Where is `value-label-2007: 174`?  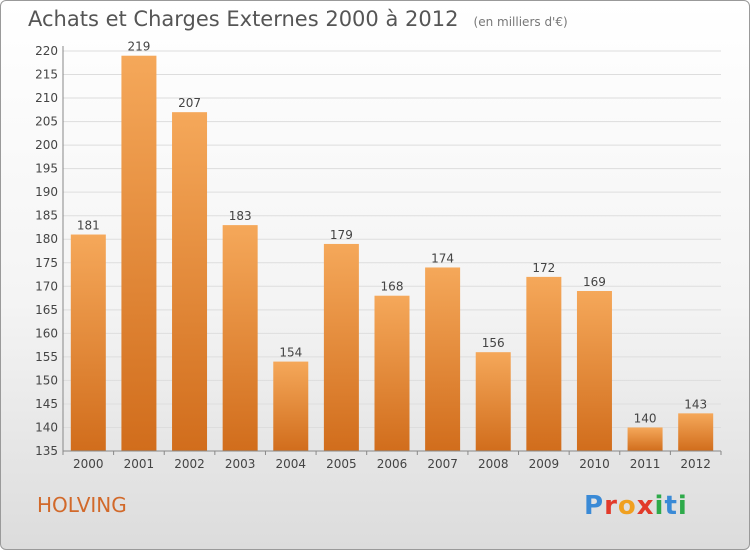
value-label-2007: 174 is located at coordinates (442, 258).